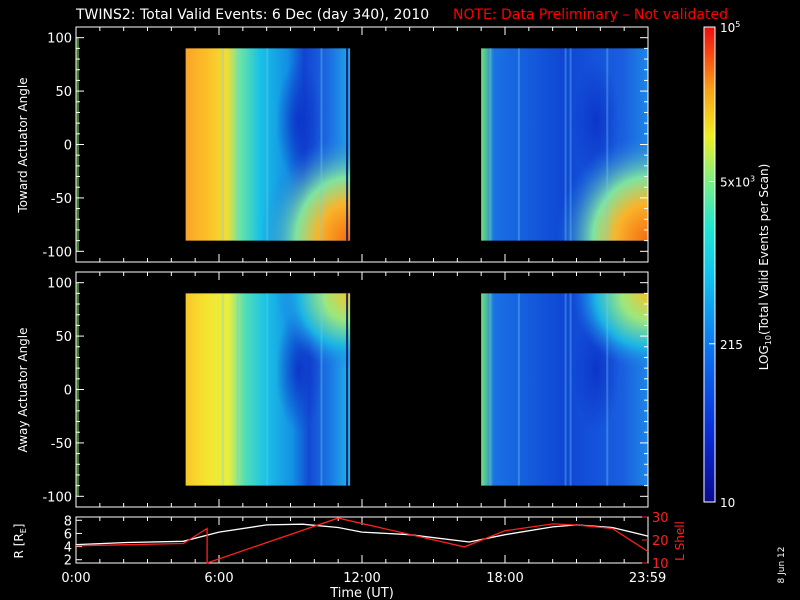 The image size is (800, 600). What do you see at coordinates (68, 521) in the screenshot?
I see `r-ytick-label: 8` at bounding box center [68, 521].